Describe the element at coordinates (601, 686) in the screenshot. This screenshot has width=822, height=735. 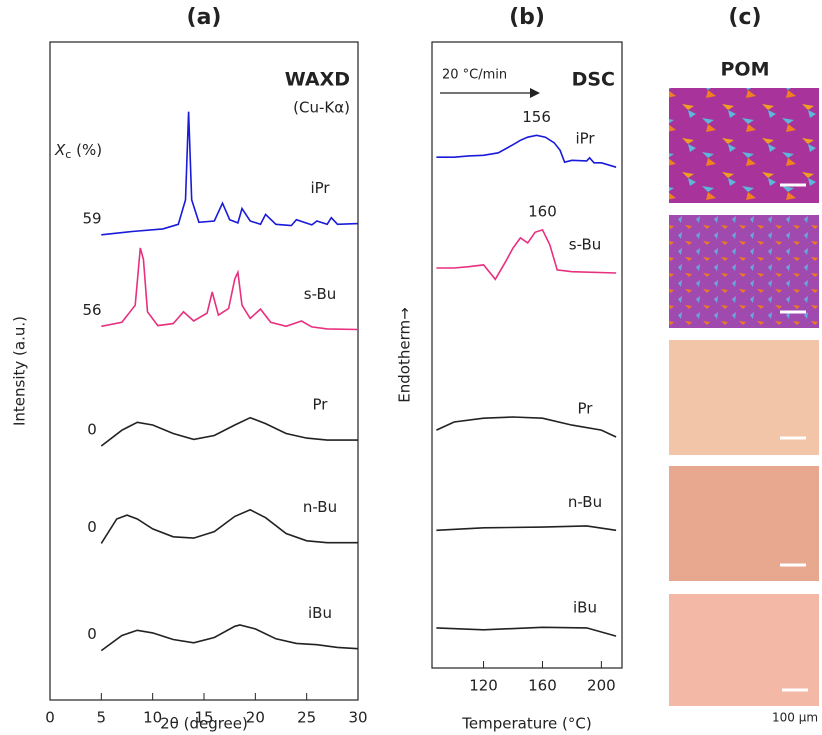
I see `x-tick-label: 200` at that location.